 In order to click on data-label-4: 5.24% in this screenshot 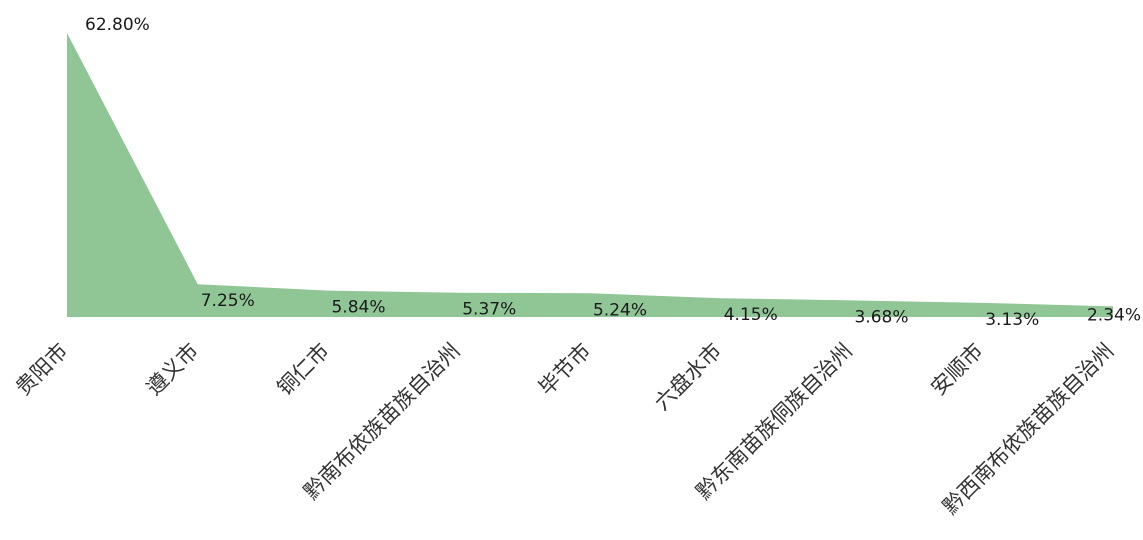, I will do `click(620, 310)`.